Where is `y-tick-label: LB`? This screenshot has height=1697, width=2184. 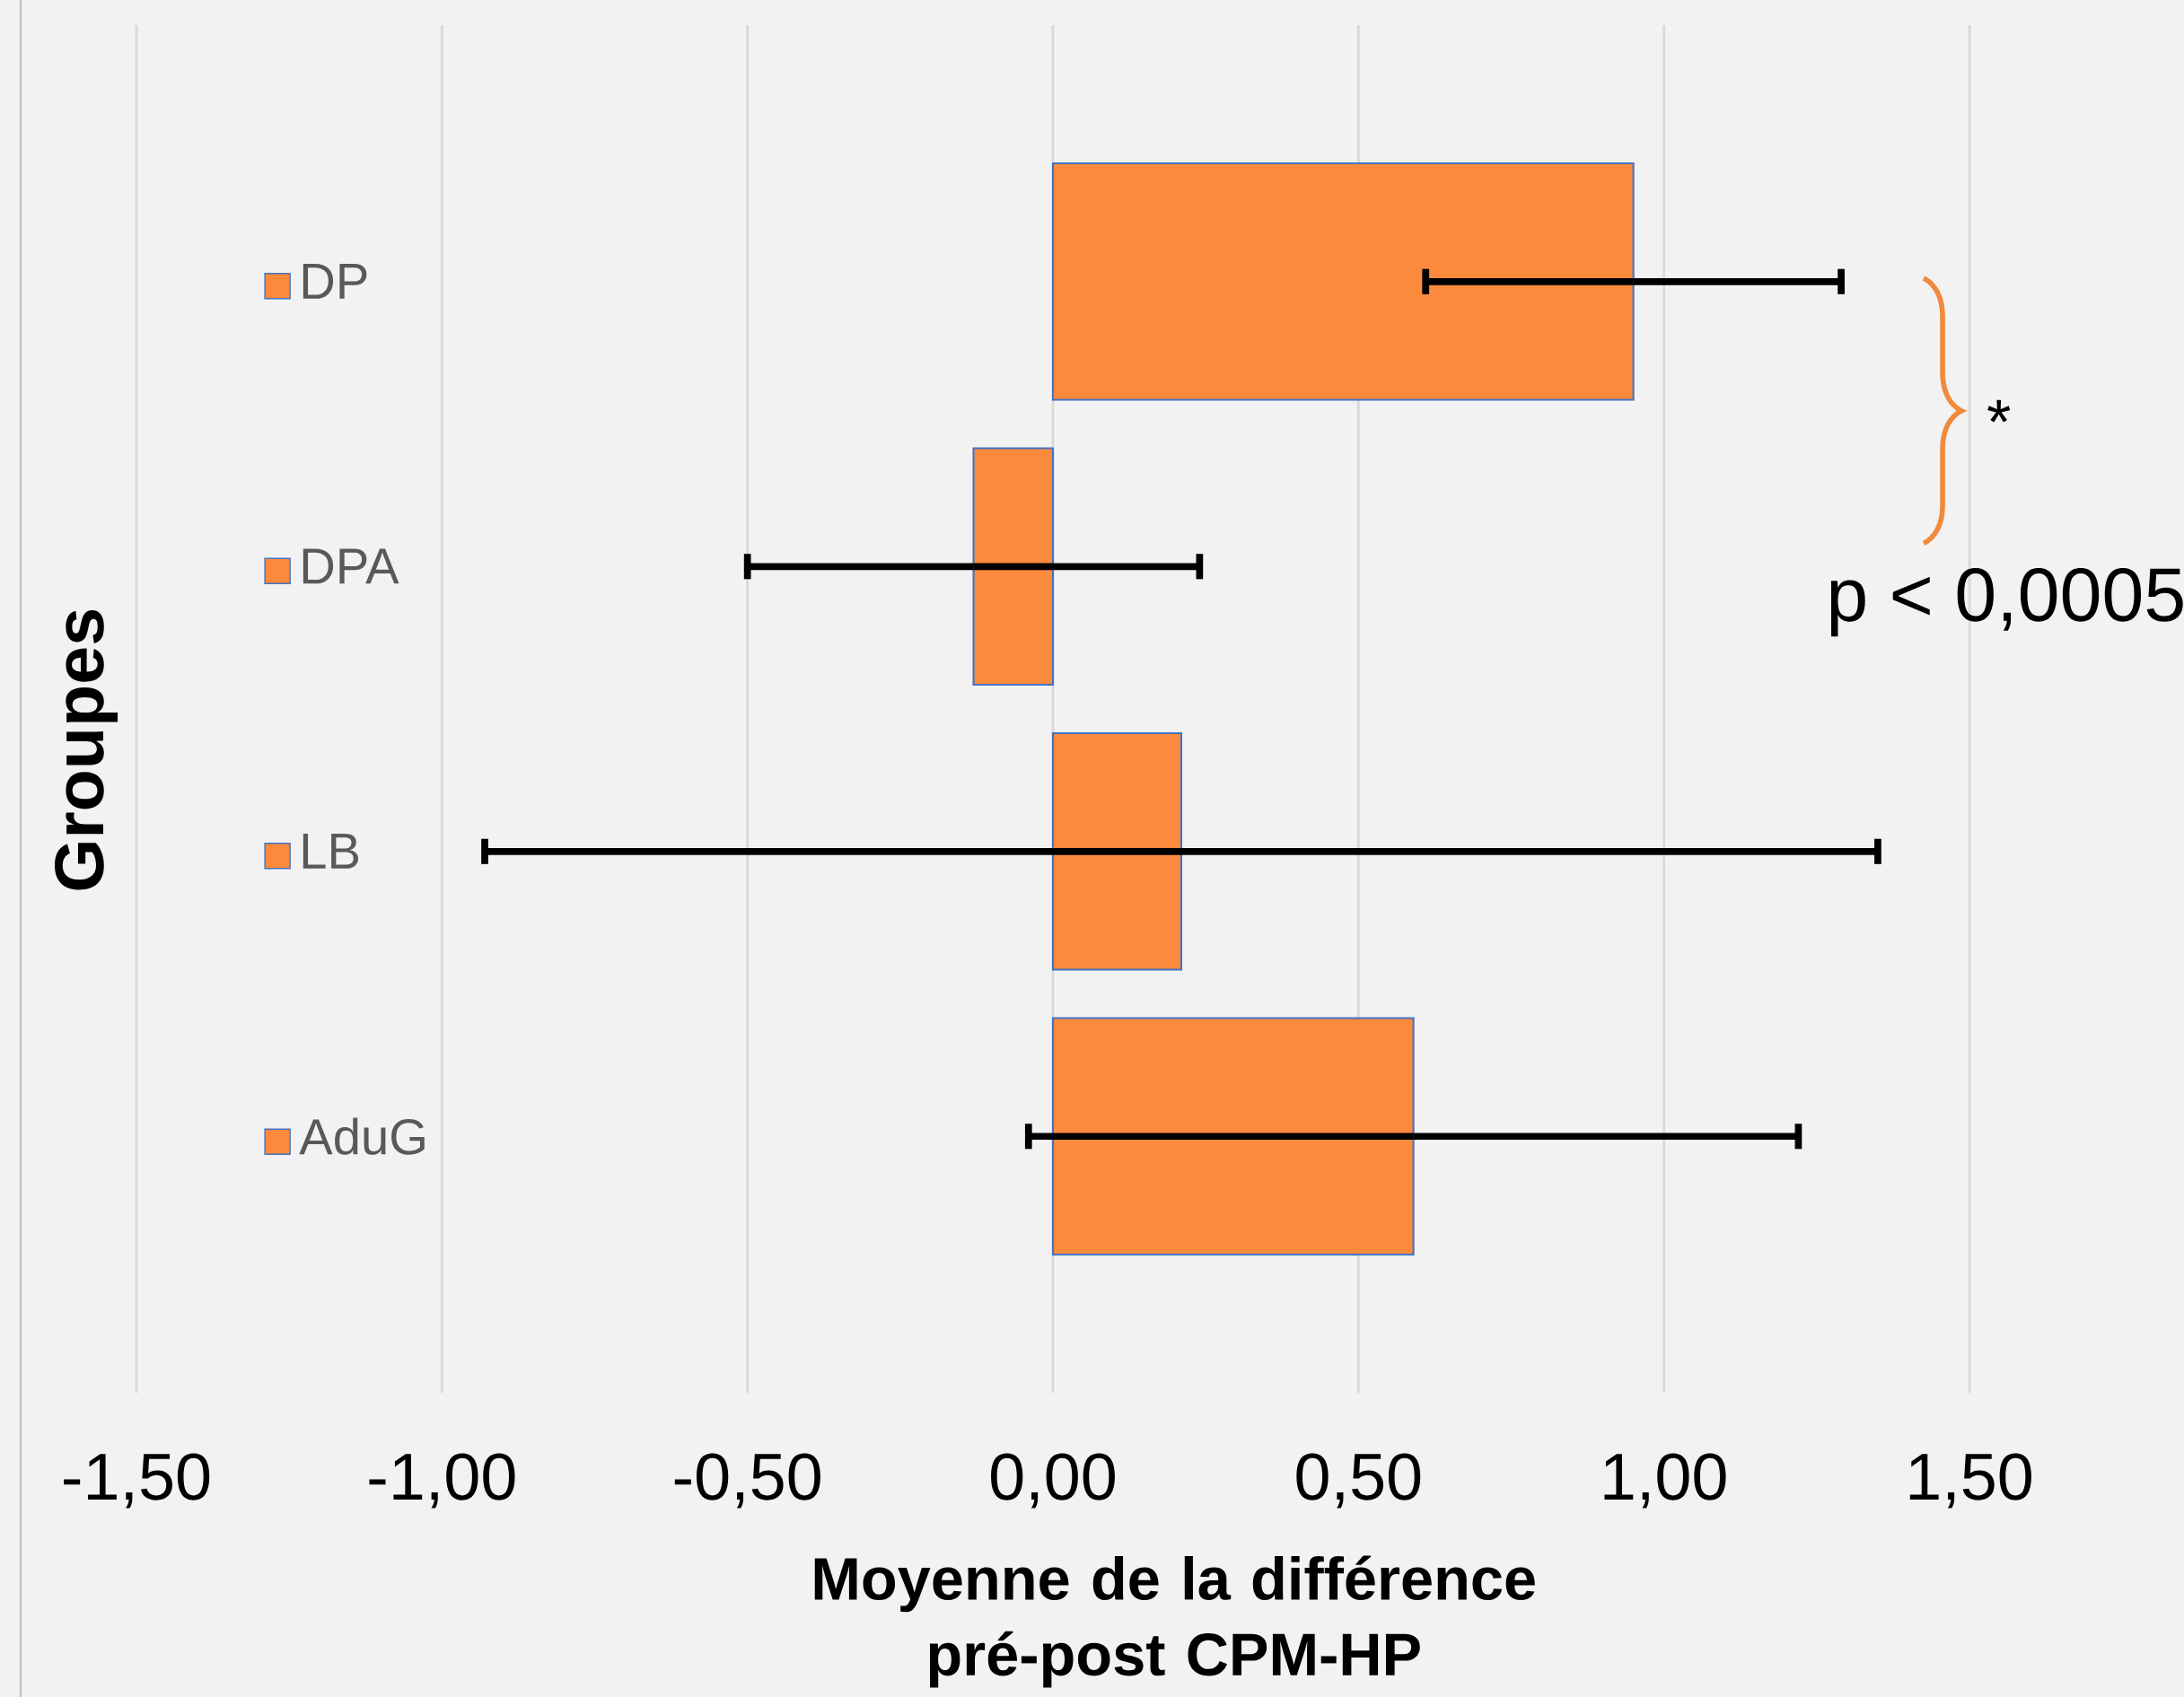
y-tick-label: LB is located at coordinates (331, 851).